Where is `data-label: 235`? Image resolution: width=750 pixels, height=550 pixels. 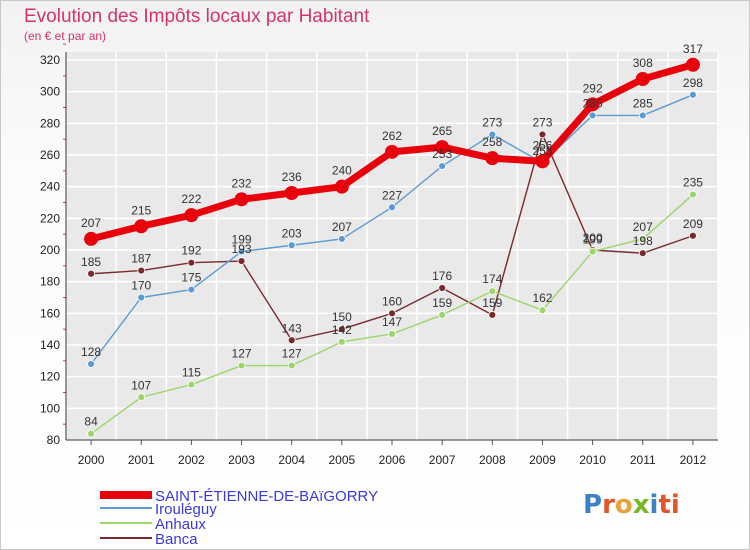 data-label: 235 is located at coordinates (693, 183).